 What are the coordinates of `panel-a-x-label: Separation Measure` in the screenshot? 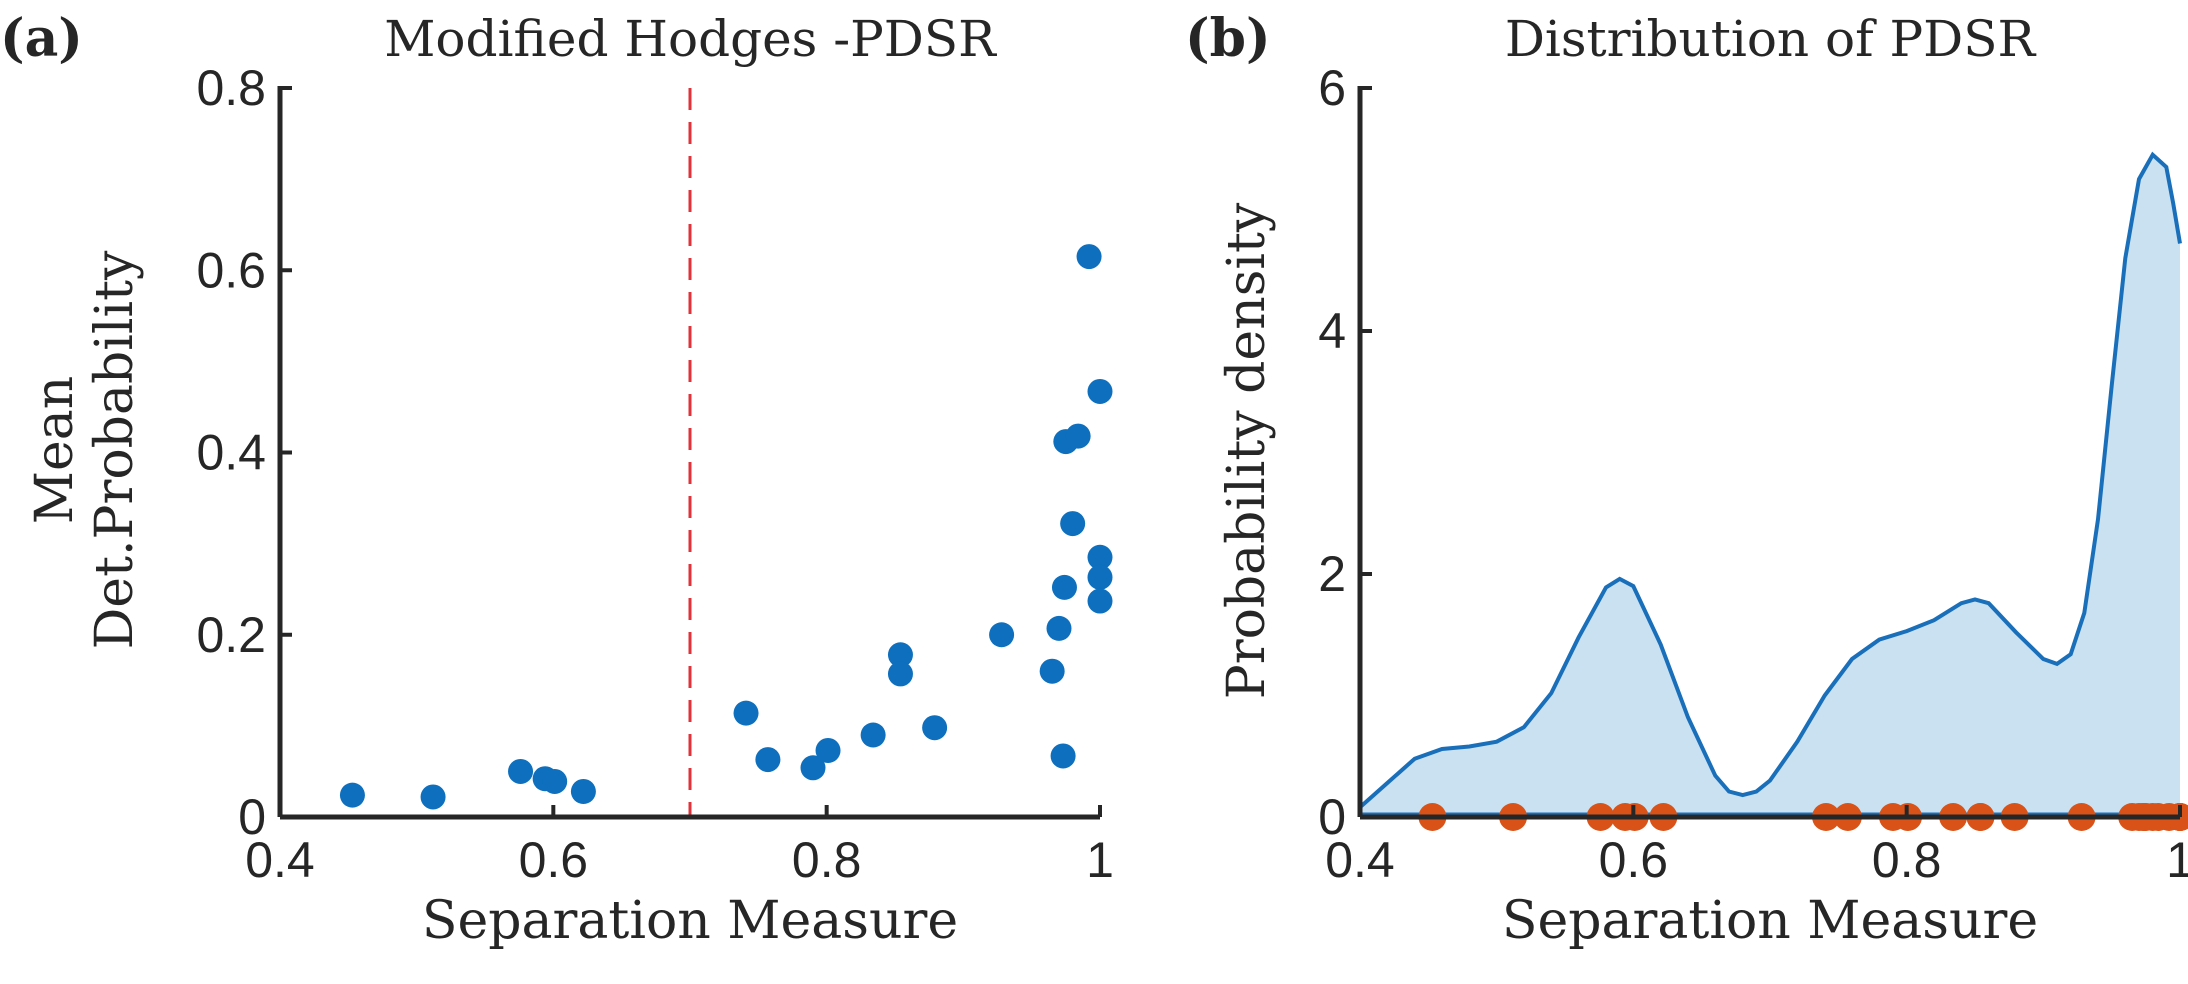 It's located at (690, 921).